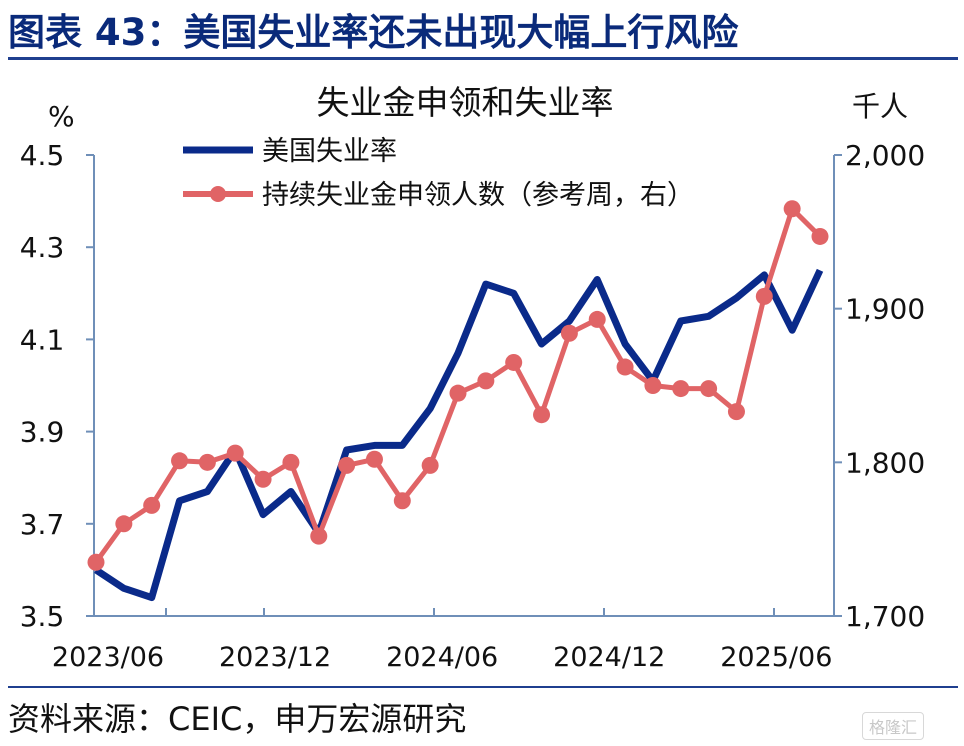 This screenshot has height=746, width=964. I want to click on watermark-logo: 格隆汇, so click(893, 726).